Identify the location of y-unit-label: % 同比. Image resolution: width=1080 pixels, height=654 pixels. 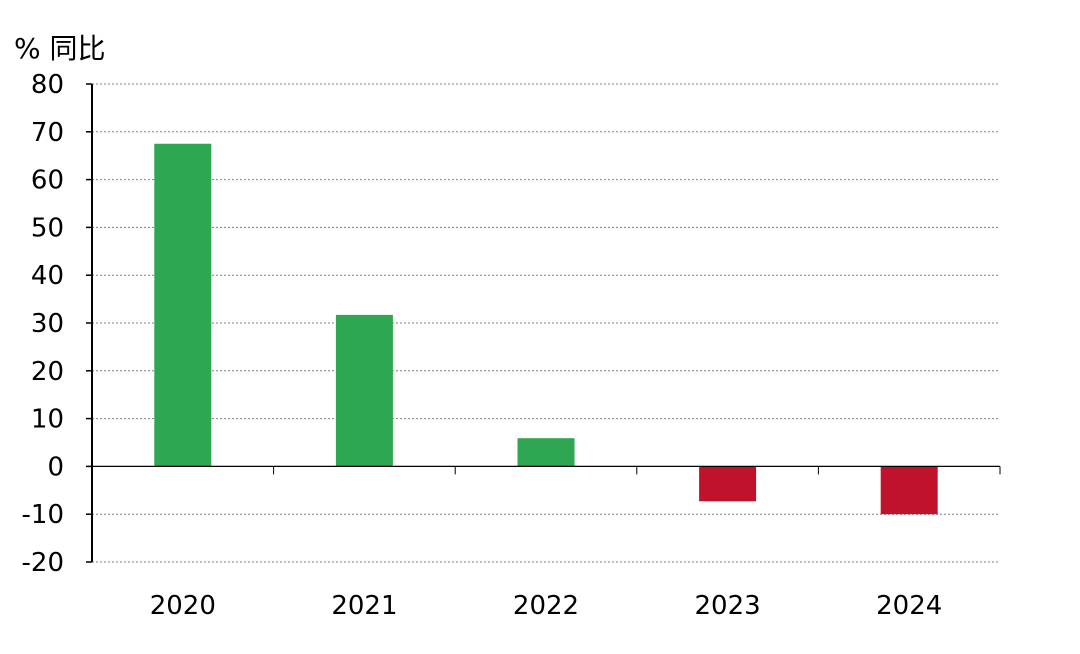
(60, 48).